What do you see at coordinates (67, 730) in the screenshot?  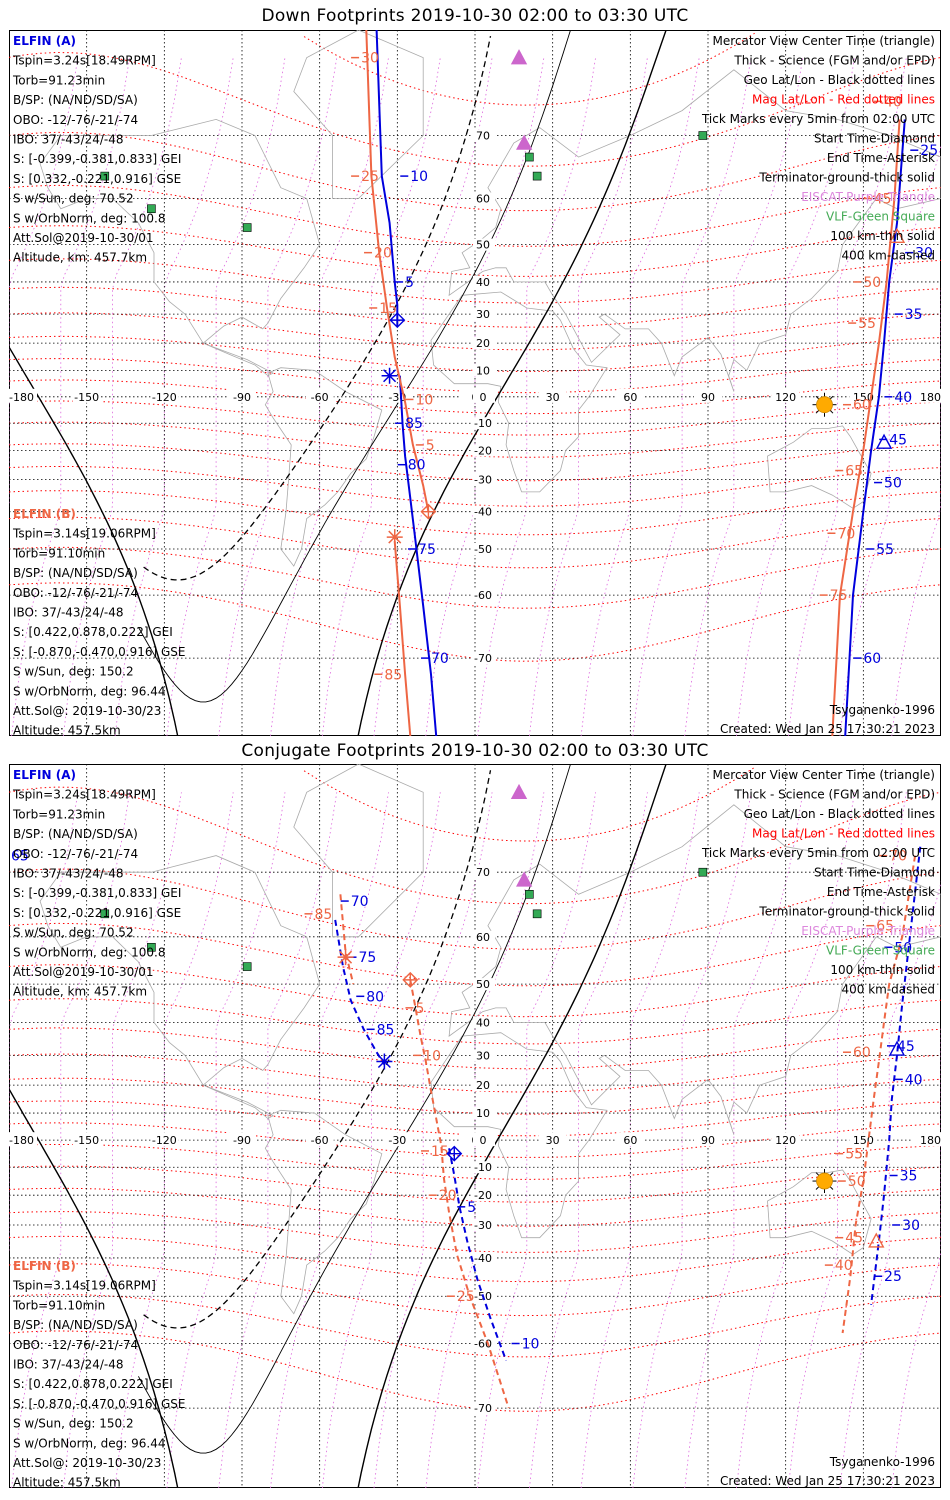 I see `sat-b-info-line: Altitude: 457.5km` at bounding box center [67, 730].